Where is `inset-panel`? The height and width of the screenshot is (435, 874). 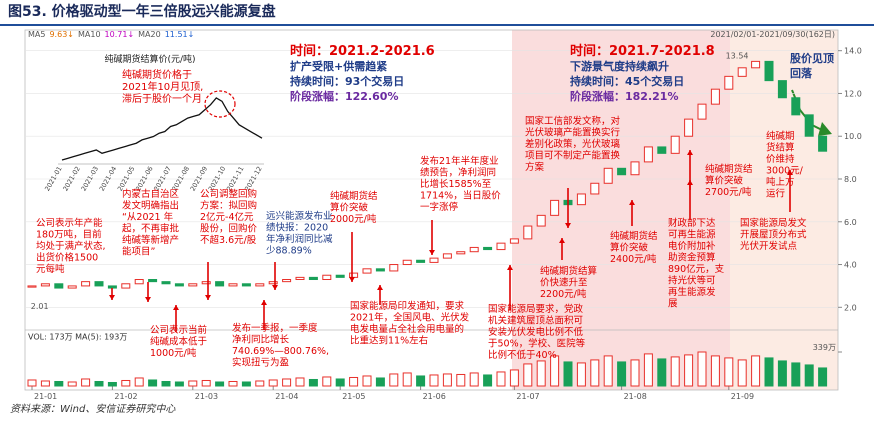
inset-panel is located at coordinates (154, 122).